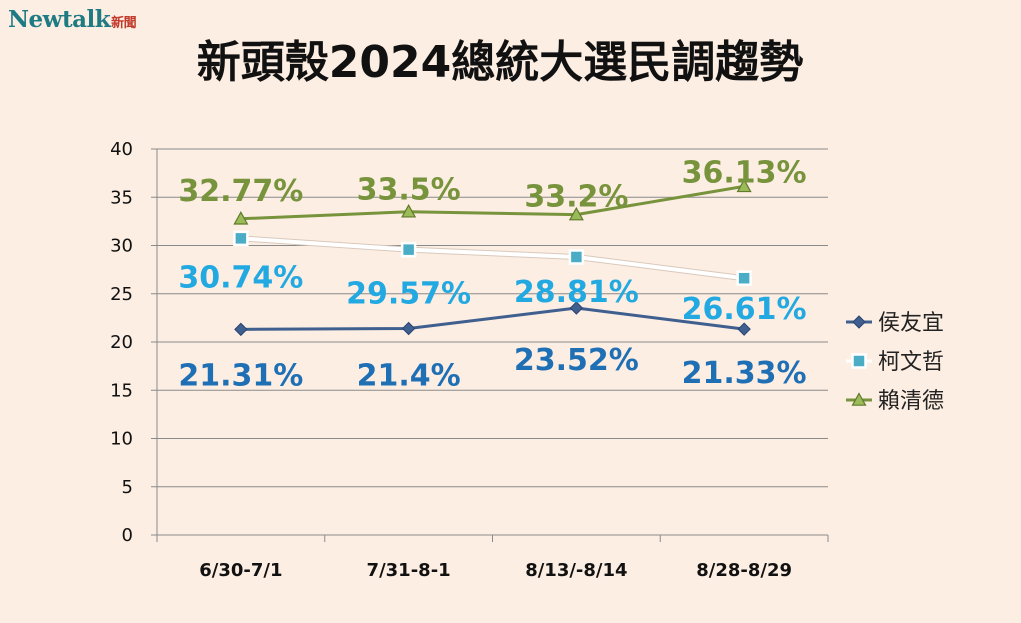 The width and height of the screenshot is (1021, 623). Describe the element at coordinates (744, 309) in the screenshot. I see `data-label: 26.61%` at that location.